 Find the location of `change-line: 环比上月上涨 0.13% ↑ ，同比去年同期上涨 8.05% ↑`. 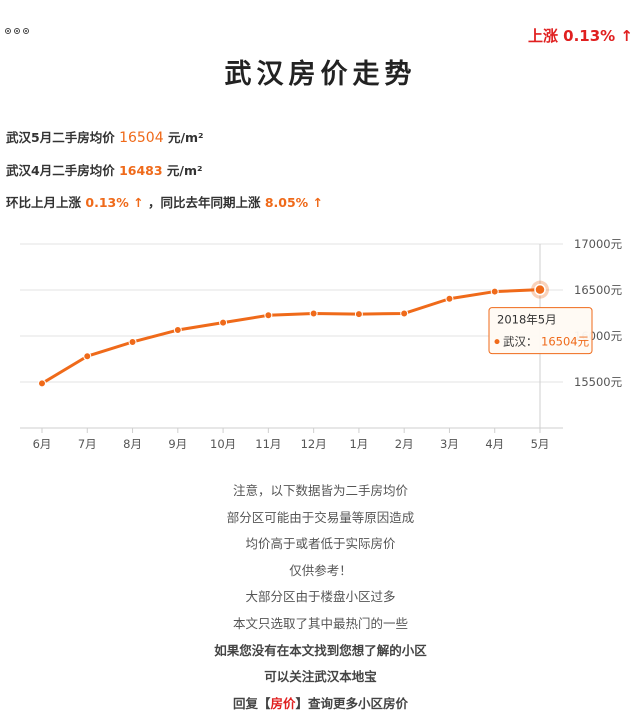

change-line: 环比上月上涨 0.13% ↑ ，同比去年同期上涨 8.05% ↑ is located at coordinates (164, 201).